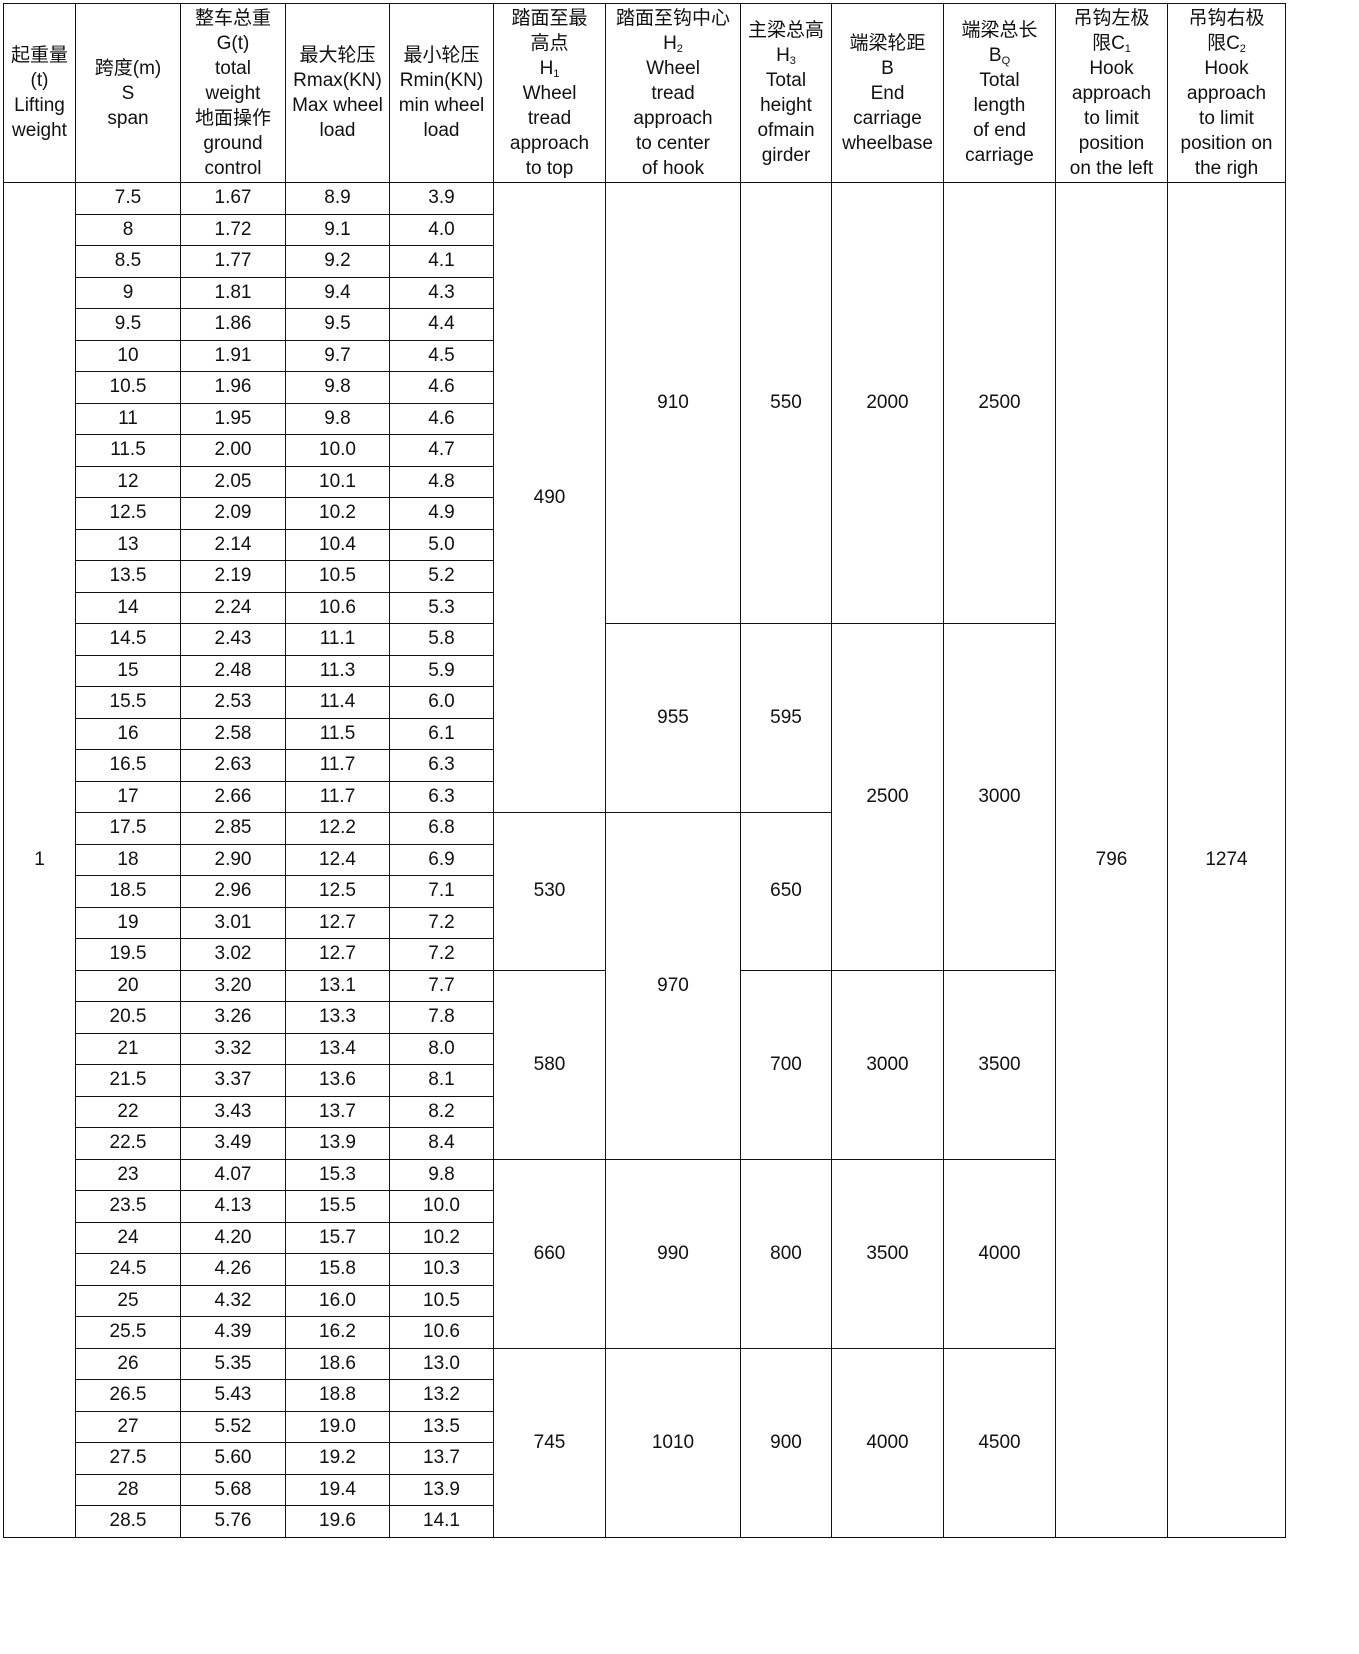 The height and width of the screenshot is (1654, 1359). Describe the element at coordinates (337, 387) in the screenshot. I see `max-wheel-load-cell: 9.8` at that location.